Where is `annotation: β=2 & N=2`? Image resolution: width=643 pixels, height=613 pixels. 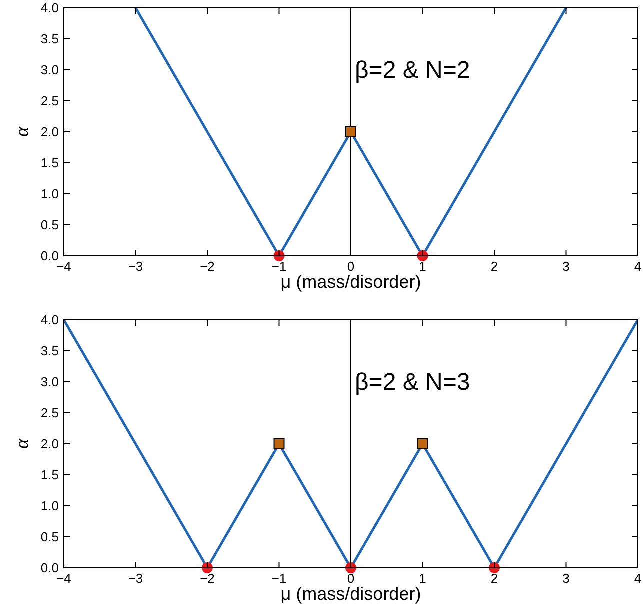
annotation: β=2 & N=2 is located at coordinates (412, 70).